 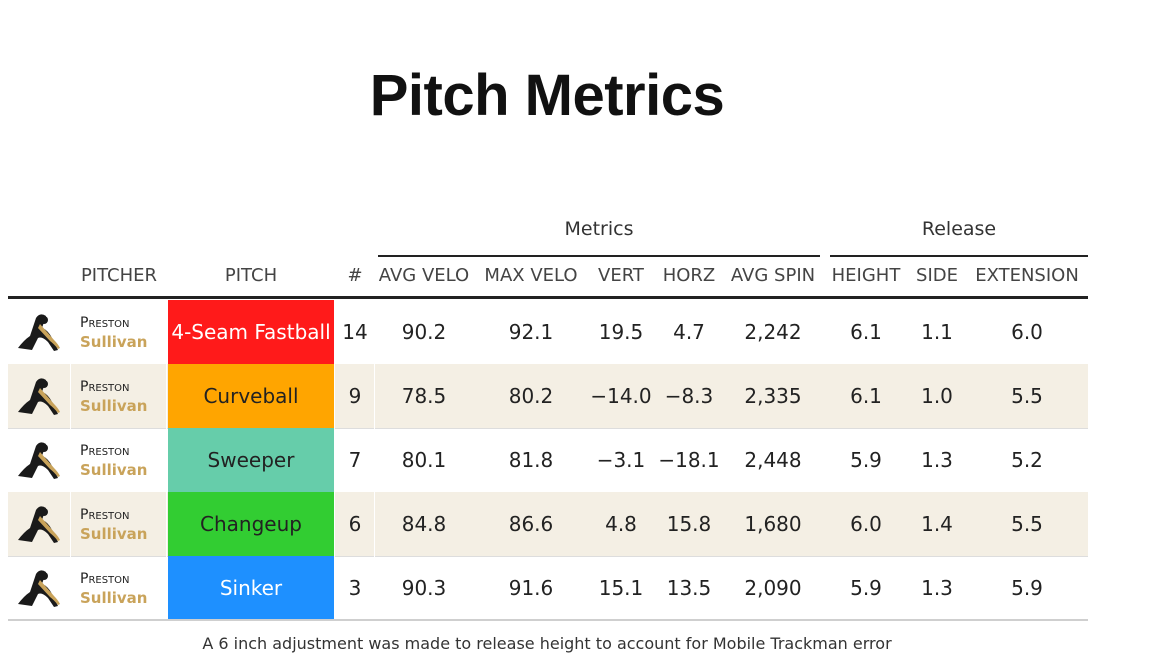 What do you see at coordinates (531, 396) in the screenshot?
I see `cell-max-velo: 80.2` at bounding box center [531, 396].